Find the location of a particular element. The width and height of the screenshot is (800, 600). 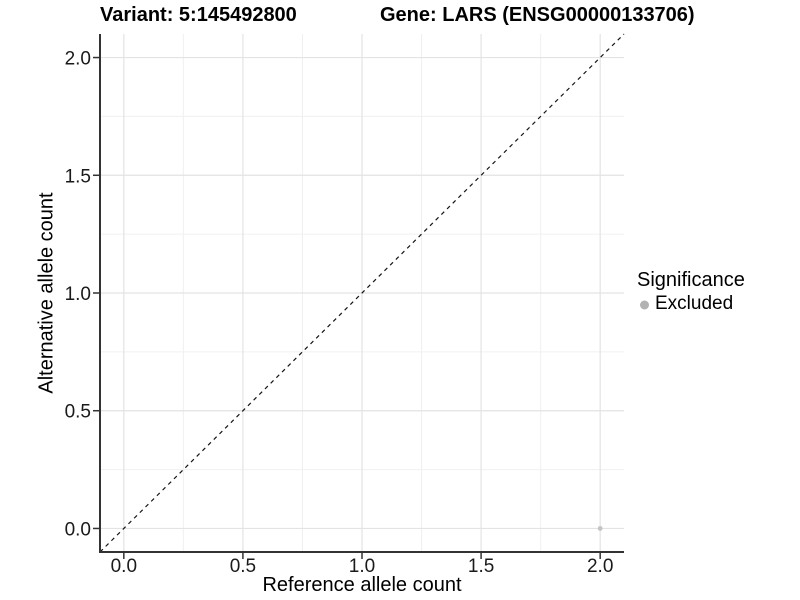

y-tick-label: 0.5 is located at coordinates (78, 412).